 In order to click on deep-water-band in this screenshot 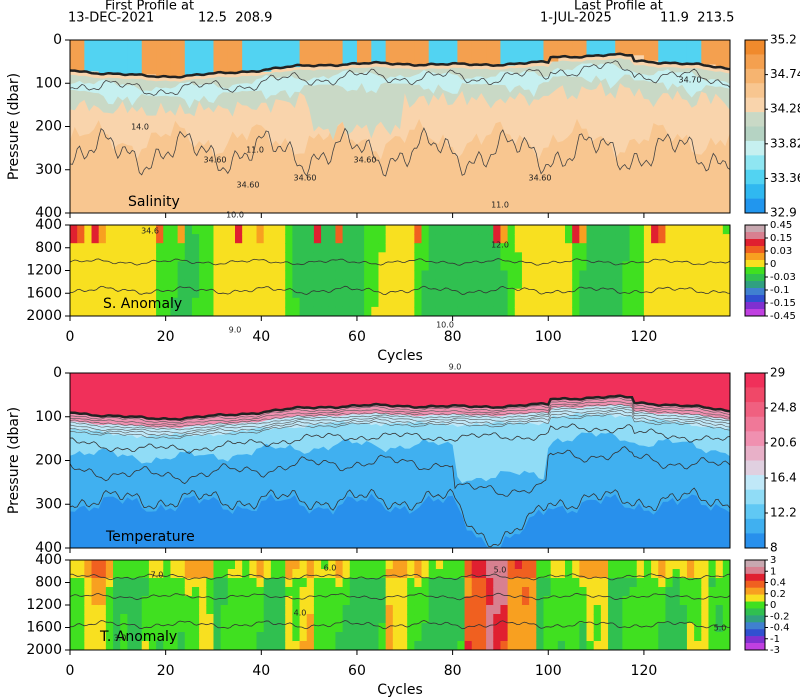, I will do `click(400, 165)`.